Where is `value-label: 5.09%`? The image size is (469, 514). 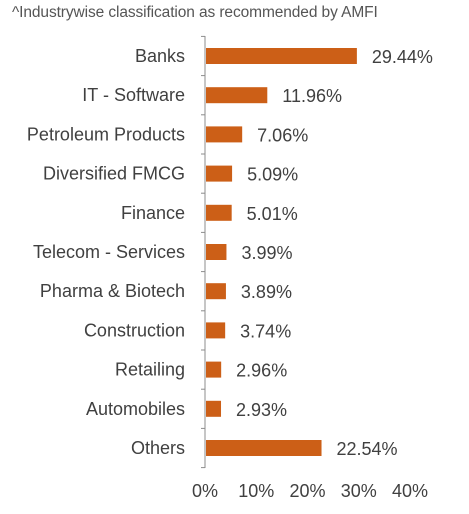 value-label: 5.09% is located at coordinates (272, 175).